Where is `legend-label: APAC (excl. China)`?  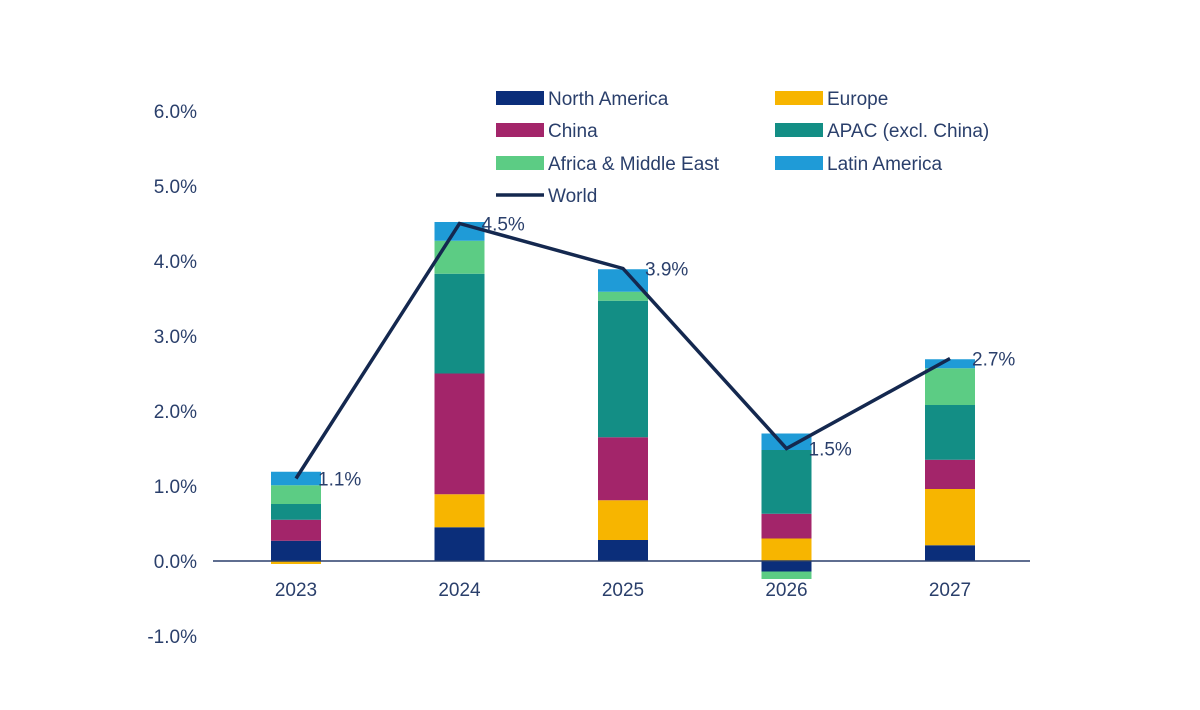
legend-label: APAC (excl. China) is located at coordinates (908, 131).